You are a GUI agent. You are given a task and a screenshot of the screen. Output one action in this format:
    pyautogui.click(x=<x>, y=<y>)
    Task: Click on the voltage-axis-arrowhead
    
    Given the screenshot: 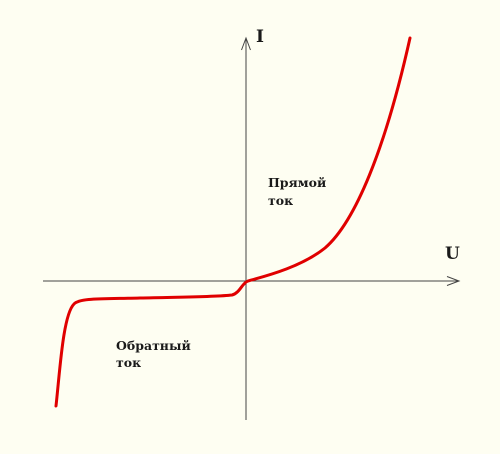 What is the action you would take?
    pyautogui.click(x=453, y=281)
    